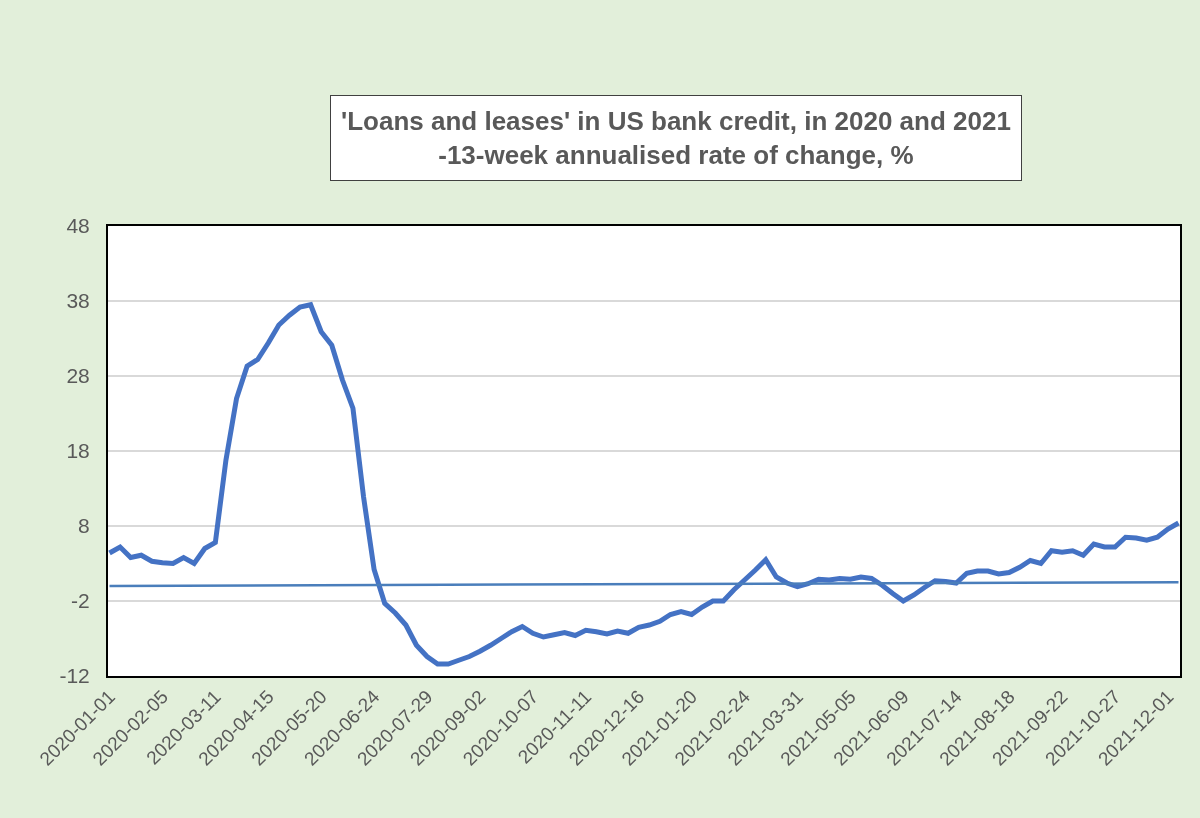 The width and height of the screenshot is (1200, 818). What do you see at coordinates (78, 376) in the screenshot?
I see `y-tick-label: 28` at bounding box center [78, 376].